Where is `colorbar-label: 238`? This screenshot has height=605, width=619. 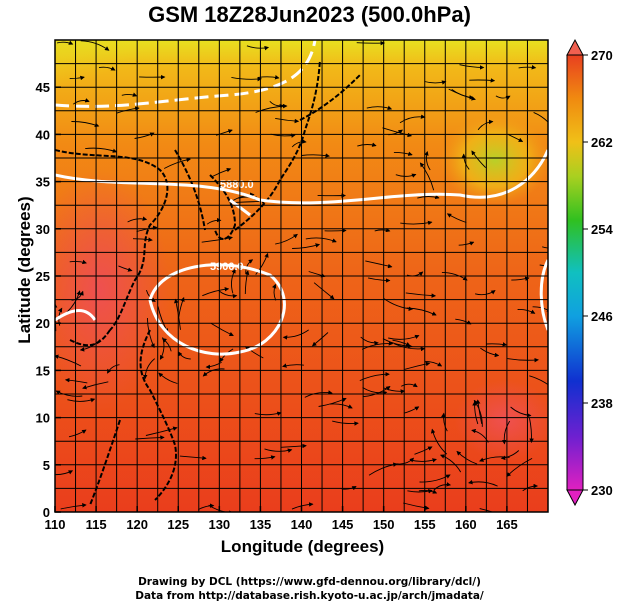 colorbar-label: 238 is located at coordinates (602, 403).